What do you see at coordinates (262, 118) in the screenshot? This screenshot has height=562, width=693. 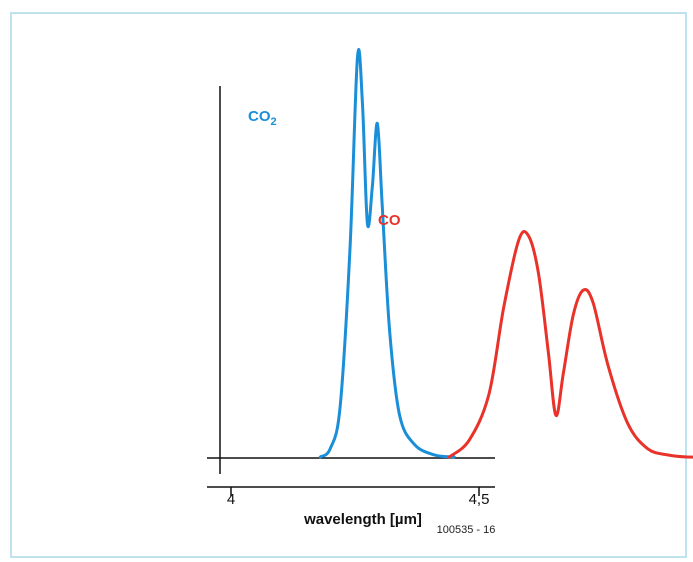 I see `series-label-co2: CO2` at bounding box center [262, 118].